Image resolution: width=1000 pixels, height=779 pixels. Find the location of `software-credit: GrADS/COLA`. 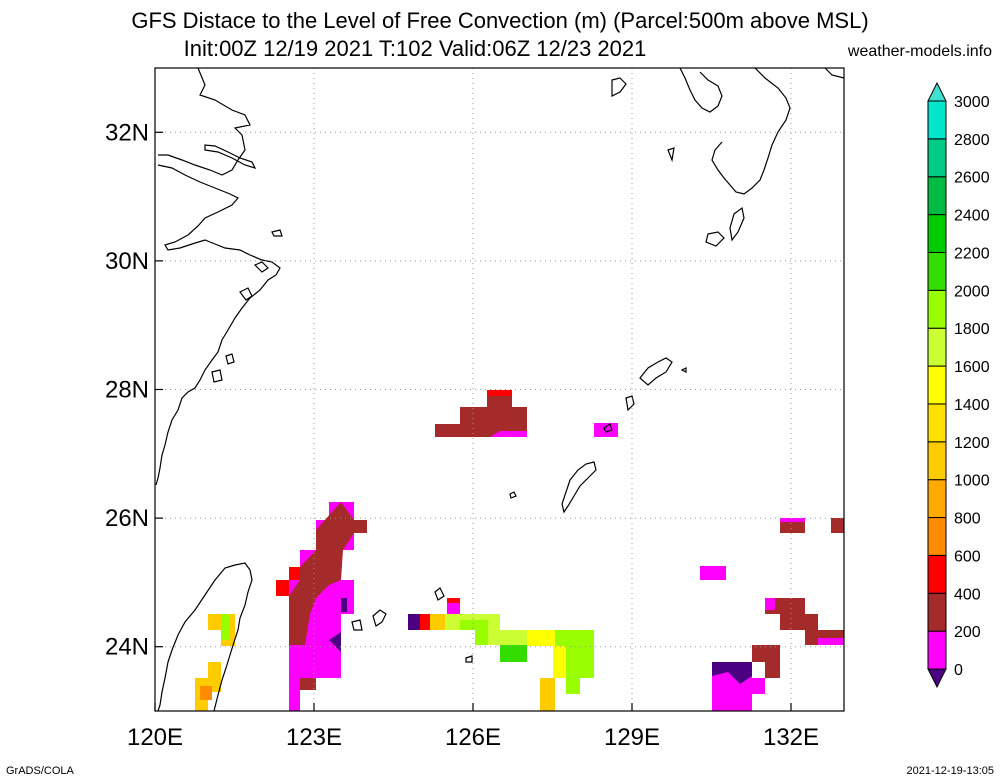

software-credit: GrADS/COLA is located at coordinates (40, 771).